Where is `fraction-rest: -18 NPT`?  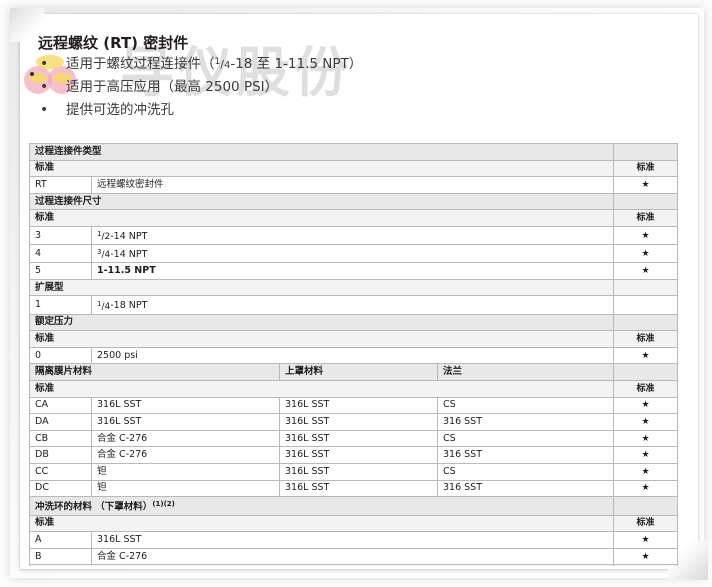
fraction-rest: -18 NPT is located at coordinates (129, 306).